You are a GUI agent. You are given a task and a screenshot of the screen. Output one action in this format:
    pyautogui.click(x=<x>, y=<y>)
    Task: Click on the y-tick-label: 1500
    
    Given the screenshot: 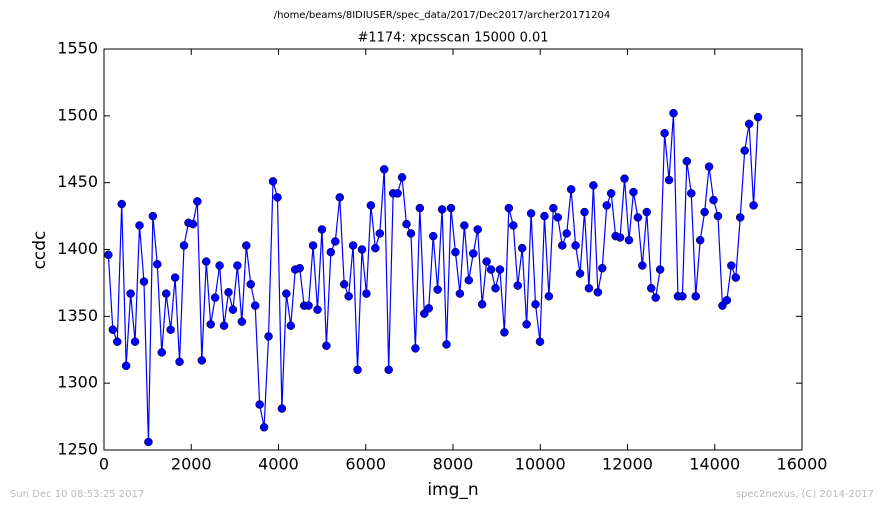 What is the action you would take?
    pyautogui.click(x=77, y=114)
    